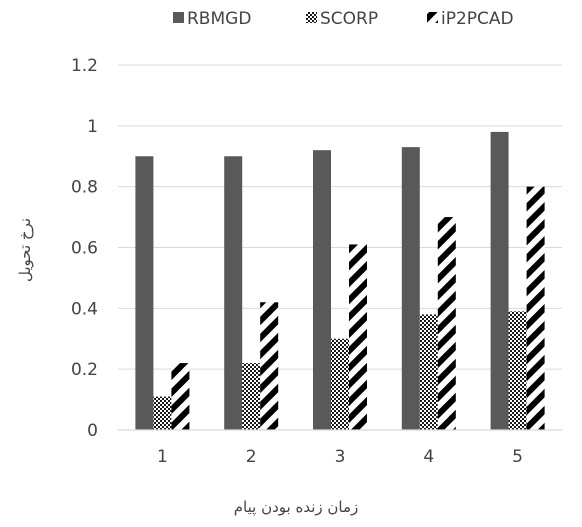 The image size is (582, 527). What do you see at coordinates (349, 19) in the screenshot?
I see `legend-label-SCORP: SCORP` at bounding box center [349, 19].